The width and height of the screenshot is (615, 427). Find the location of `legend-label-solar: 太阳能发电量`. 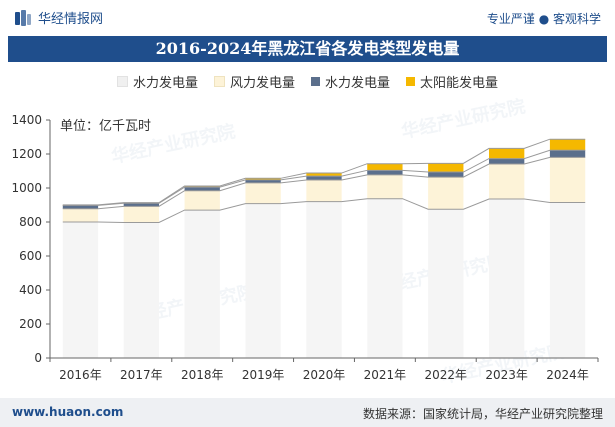

legend-label-solar: 太阳能发电量 is located at coordinates (459, 83).